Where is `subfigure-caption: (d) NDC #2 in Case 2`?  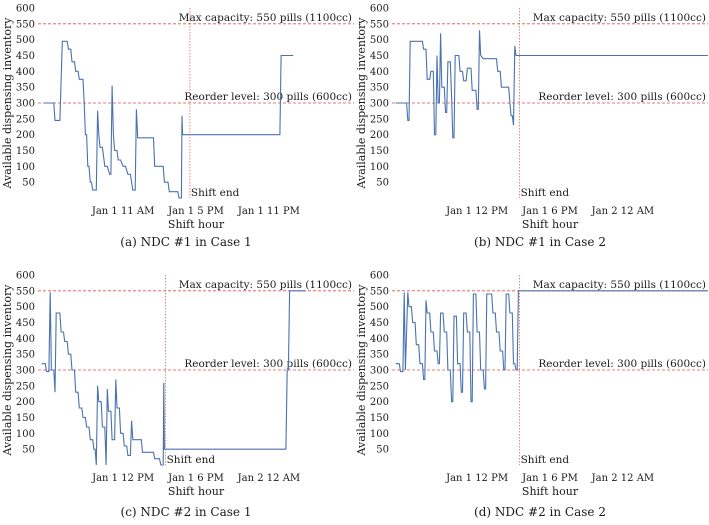
subfigure-caption: (d) NDC #2 in Case 2 is located at coordinates (540, 512).